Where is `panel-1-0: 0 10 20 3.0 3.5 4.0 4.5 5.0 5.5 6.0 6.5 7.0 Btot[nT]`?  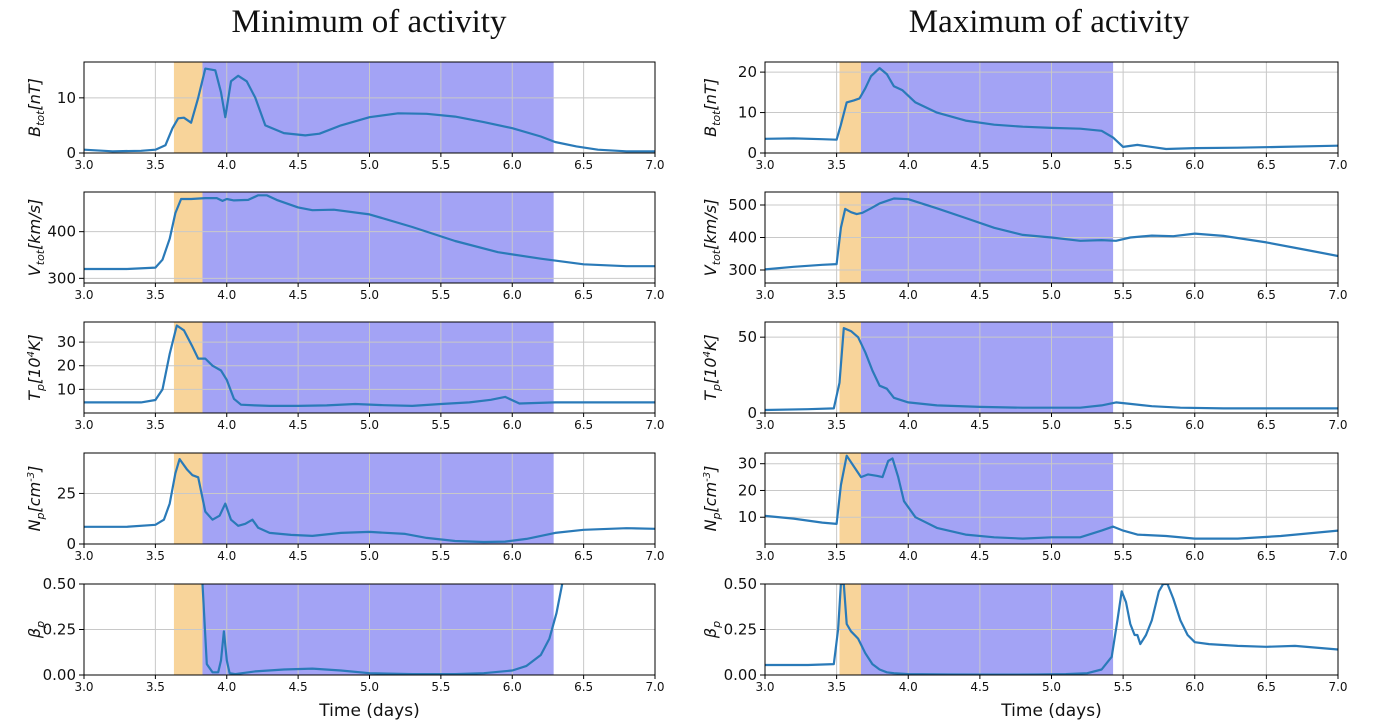
panel-1-0: 0 10 20 3.0 3.5 4.0 4.5 5.0 5.5 6.0 6.5 7.0 Btot[nT] is located at coordinates (1024, 116).